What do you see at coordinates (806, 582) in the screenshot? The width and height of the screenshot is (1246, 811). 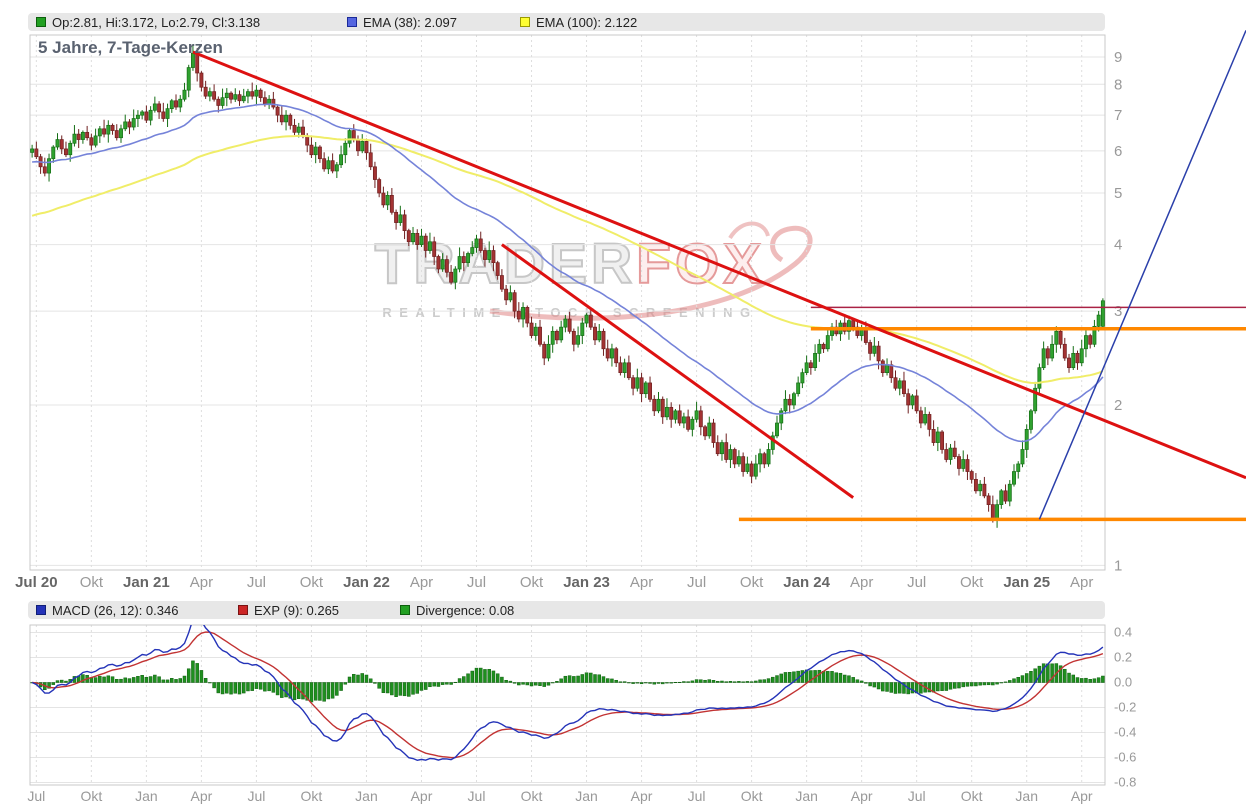 I see `x-axis-tick-label: Jan 24` at bounding box center [806, 582].